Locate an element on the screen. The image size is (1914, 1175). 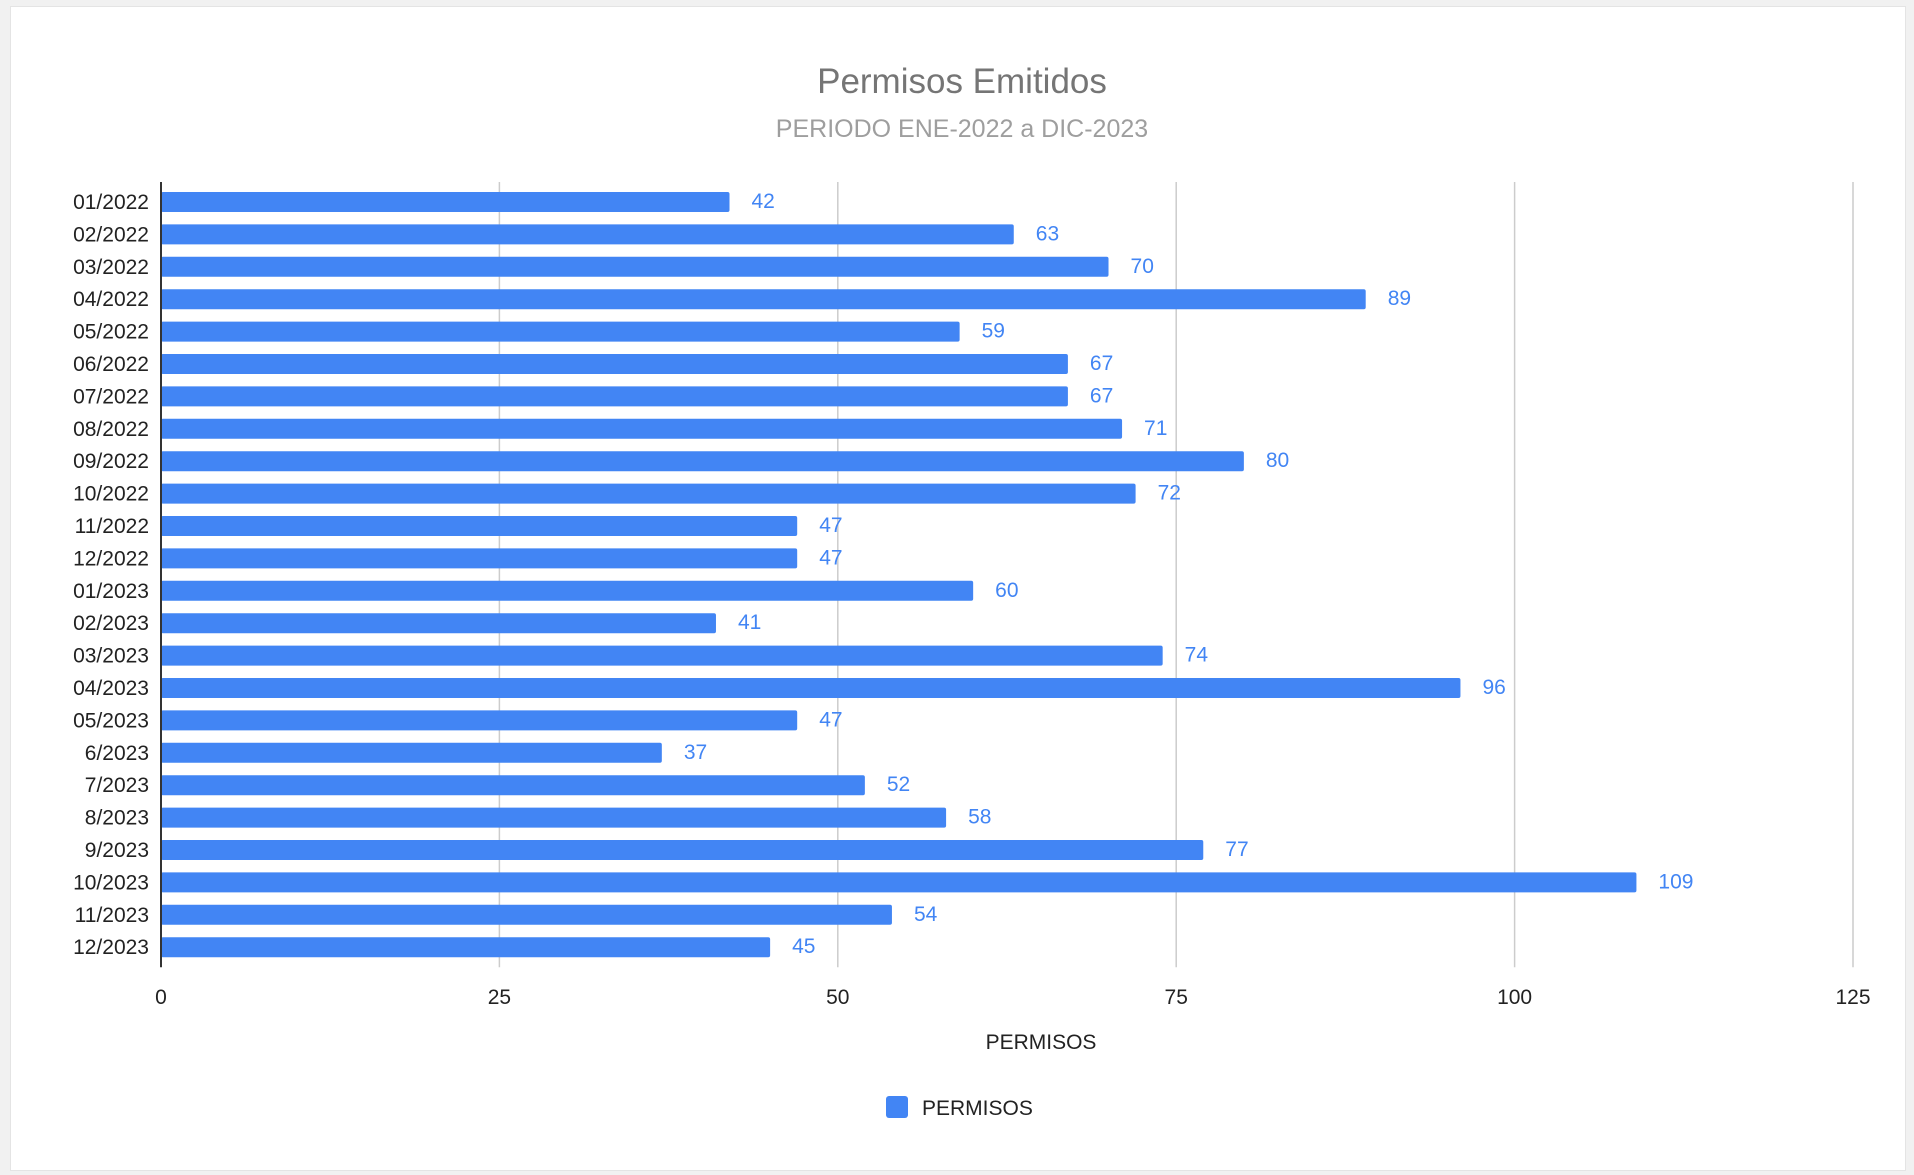
data-label: 70 is located at coordinates (1142, 266).